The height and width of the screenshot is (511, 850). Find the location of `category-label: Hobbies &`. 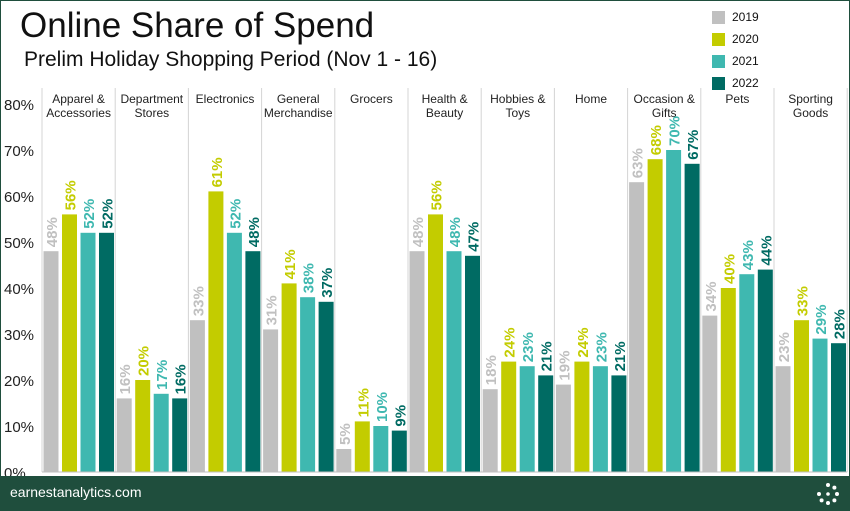

category-label: Hobbies & is located at coordinates (517, 99).